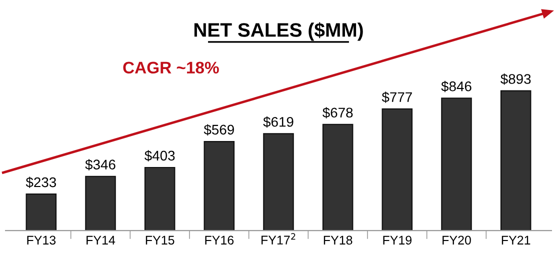 The image size is (557, 262). What do you see at coordinates (397, 97) in the screenshot?
I see `data-label: $777` at bounding box center [397, 97].